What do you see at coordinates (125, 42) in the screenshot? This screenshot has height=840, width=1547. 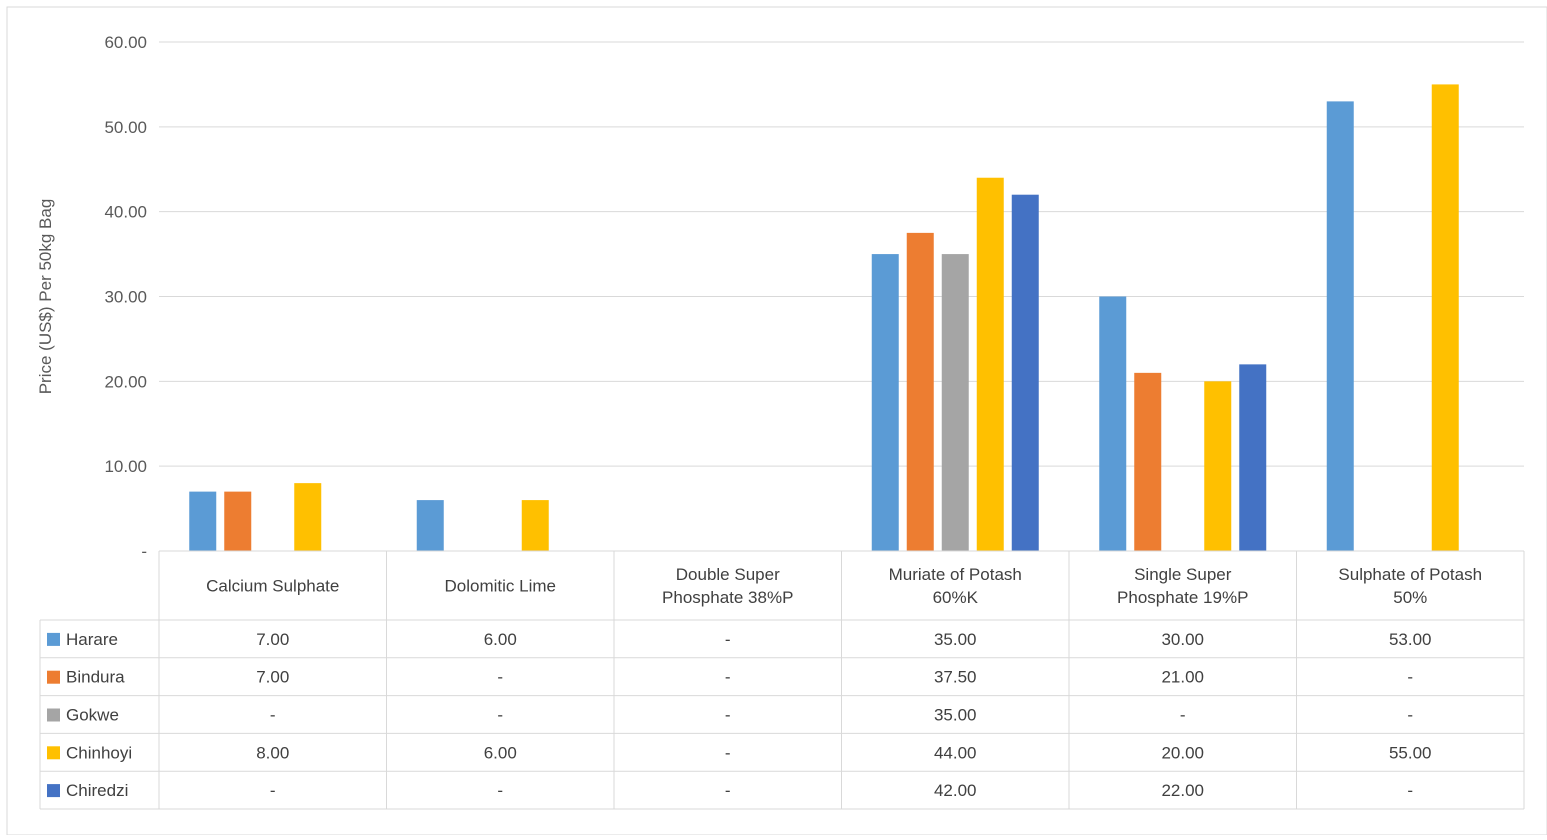 I see `y-tick-label: 60.00` at bounding box center [125, 42].